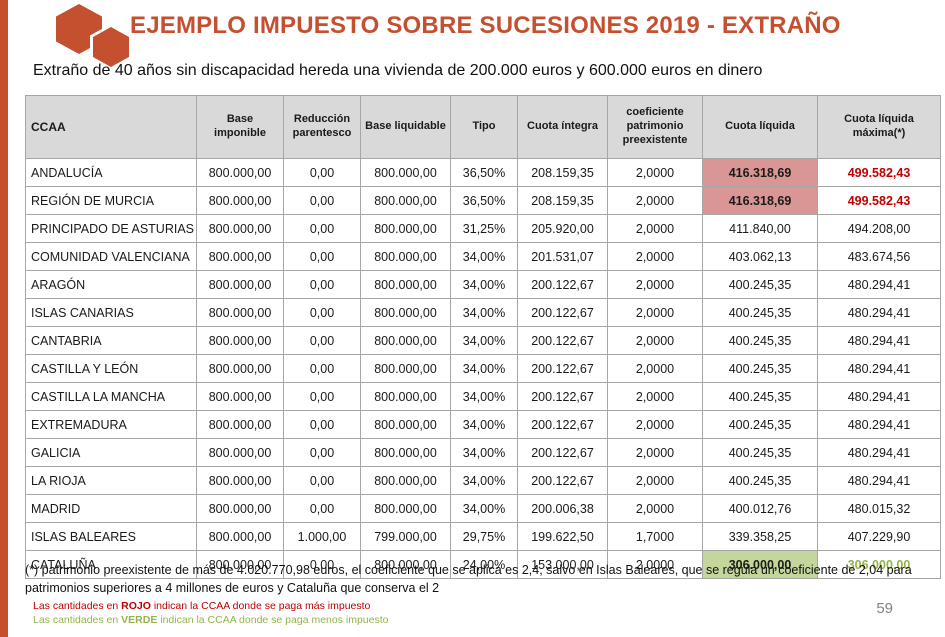  Describe the element at coordinates (111, 452) in the screenshot. I see `cell-ccaa: GALICIA` at that location.